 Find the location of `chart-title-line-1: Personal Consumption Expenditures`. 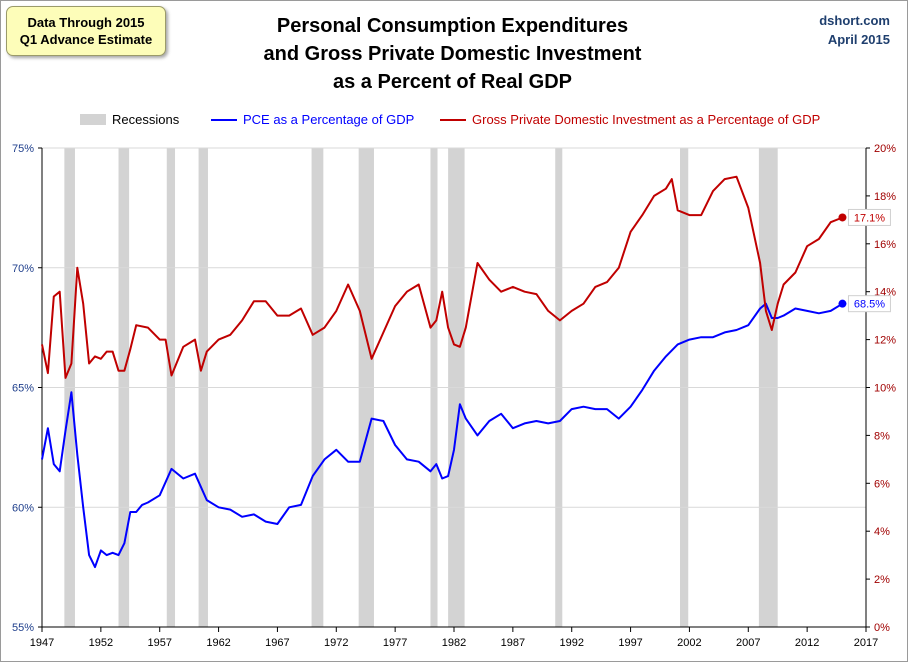

chart-title-line-1: Personal Consumption Expenditures is located at coordinates (452, 26).